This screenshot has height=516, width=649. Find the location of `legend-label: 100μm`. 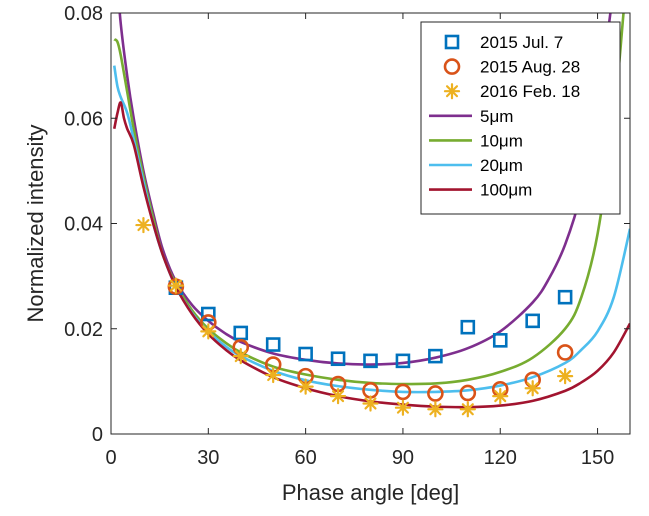

legend-label: 100μm is located at coordinates (506, 190).